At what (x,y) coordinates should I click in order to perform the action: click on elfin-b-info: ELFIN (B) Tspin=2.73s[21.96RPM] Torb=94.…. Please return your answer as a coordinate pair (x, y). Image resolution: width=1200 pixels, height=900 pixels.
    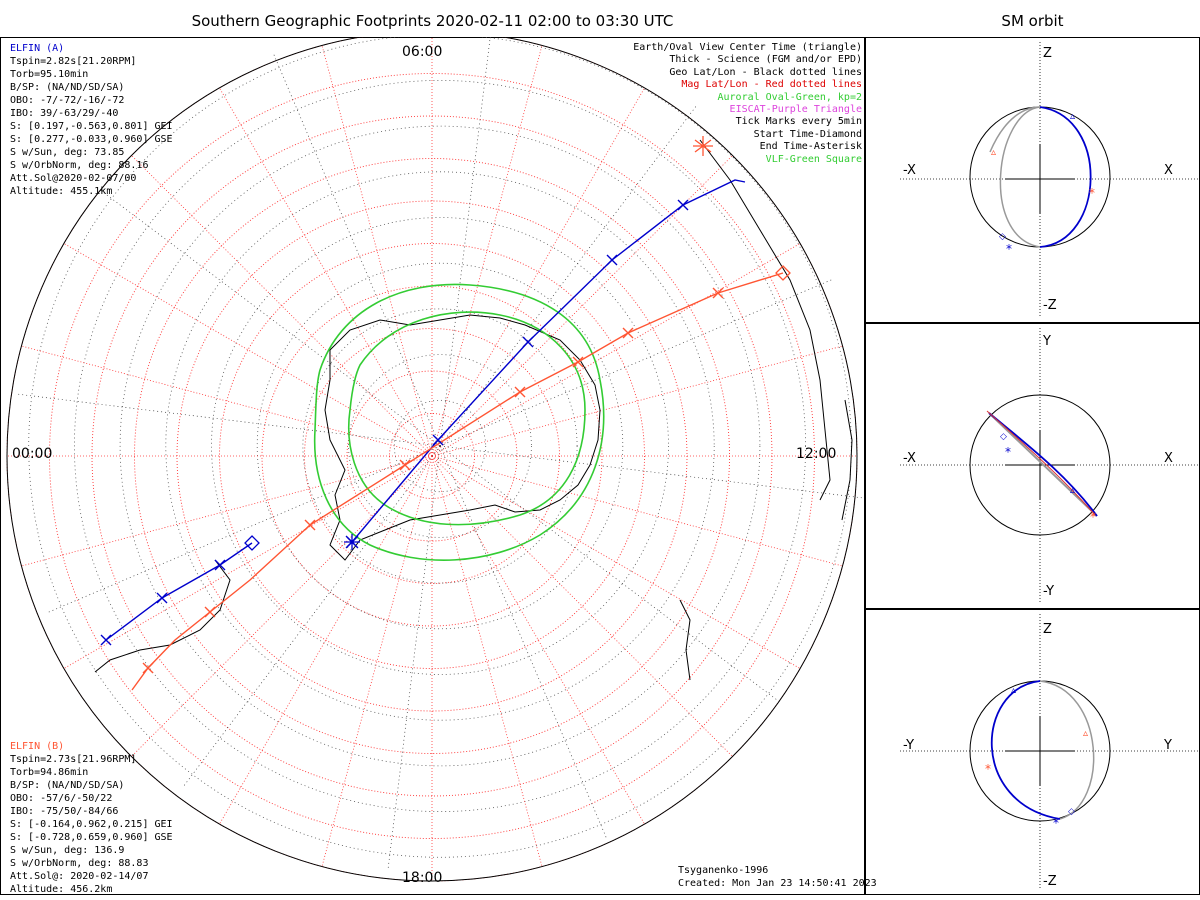
    Looking at the image, I should click on (91, 818).